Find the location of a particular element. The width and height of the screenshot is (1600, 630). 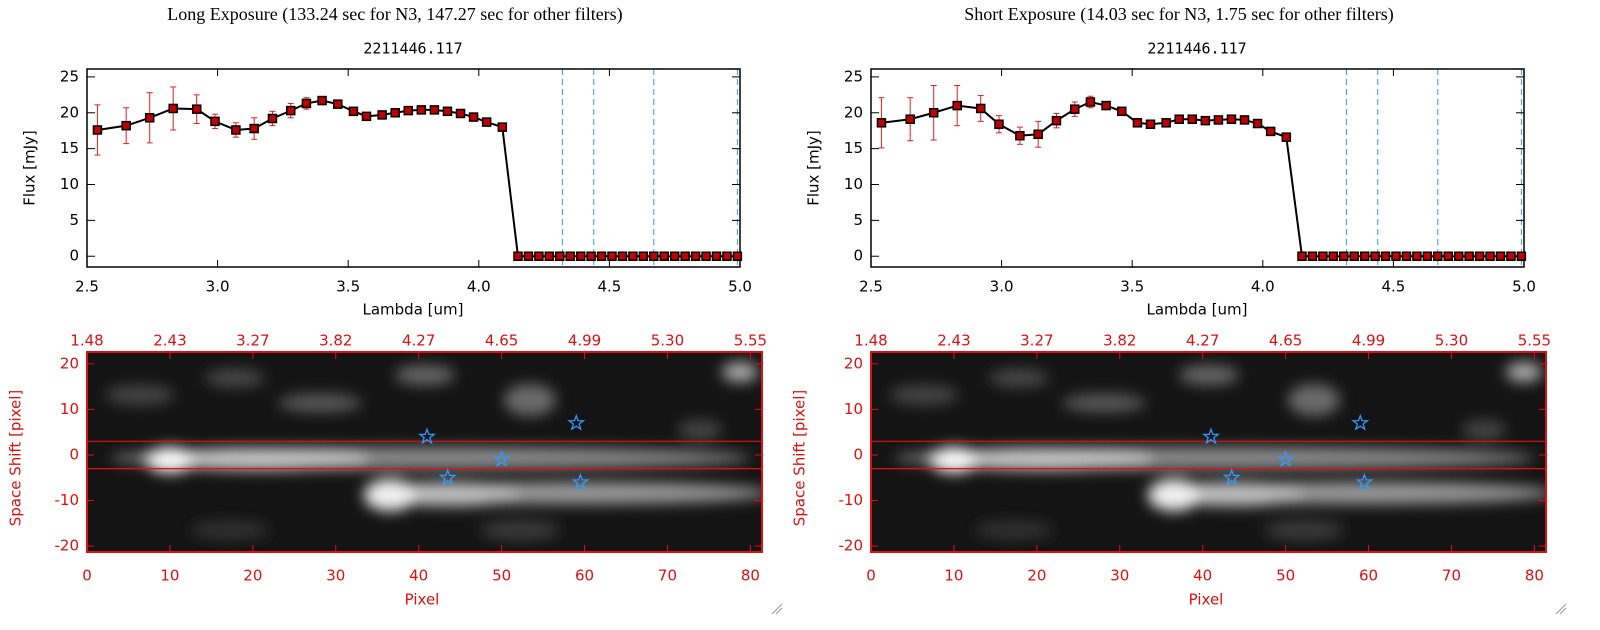

x-tick-label: 4.0 is located at coordinates (479, 287).